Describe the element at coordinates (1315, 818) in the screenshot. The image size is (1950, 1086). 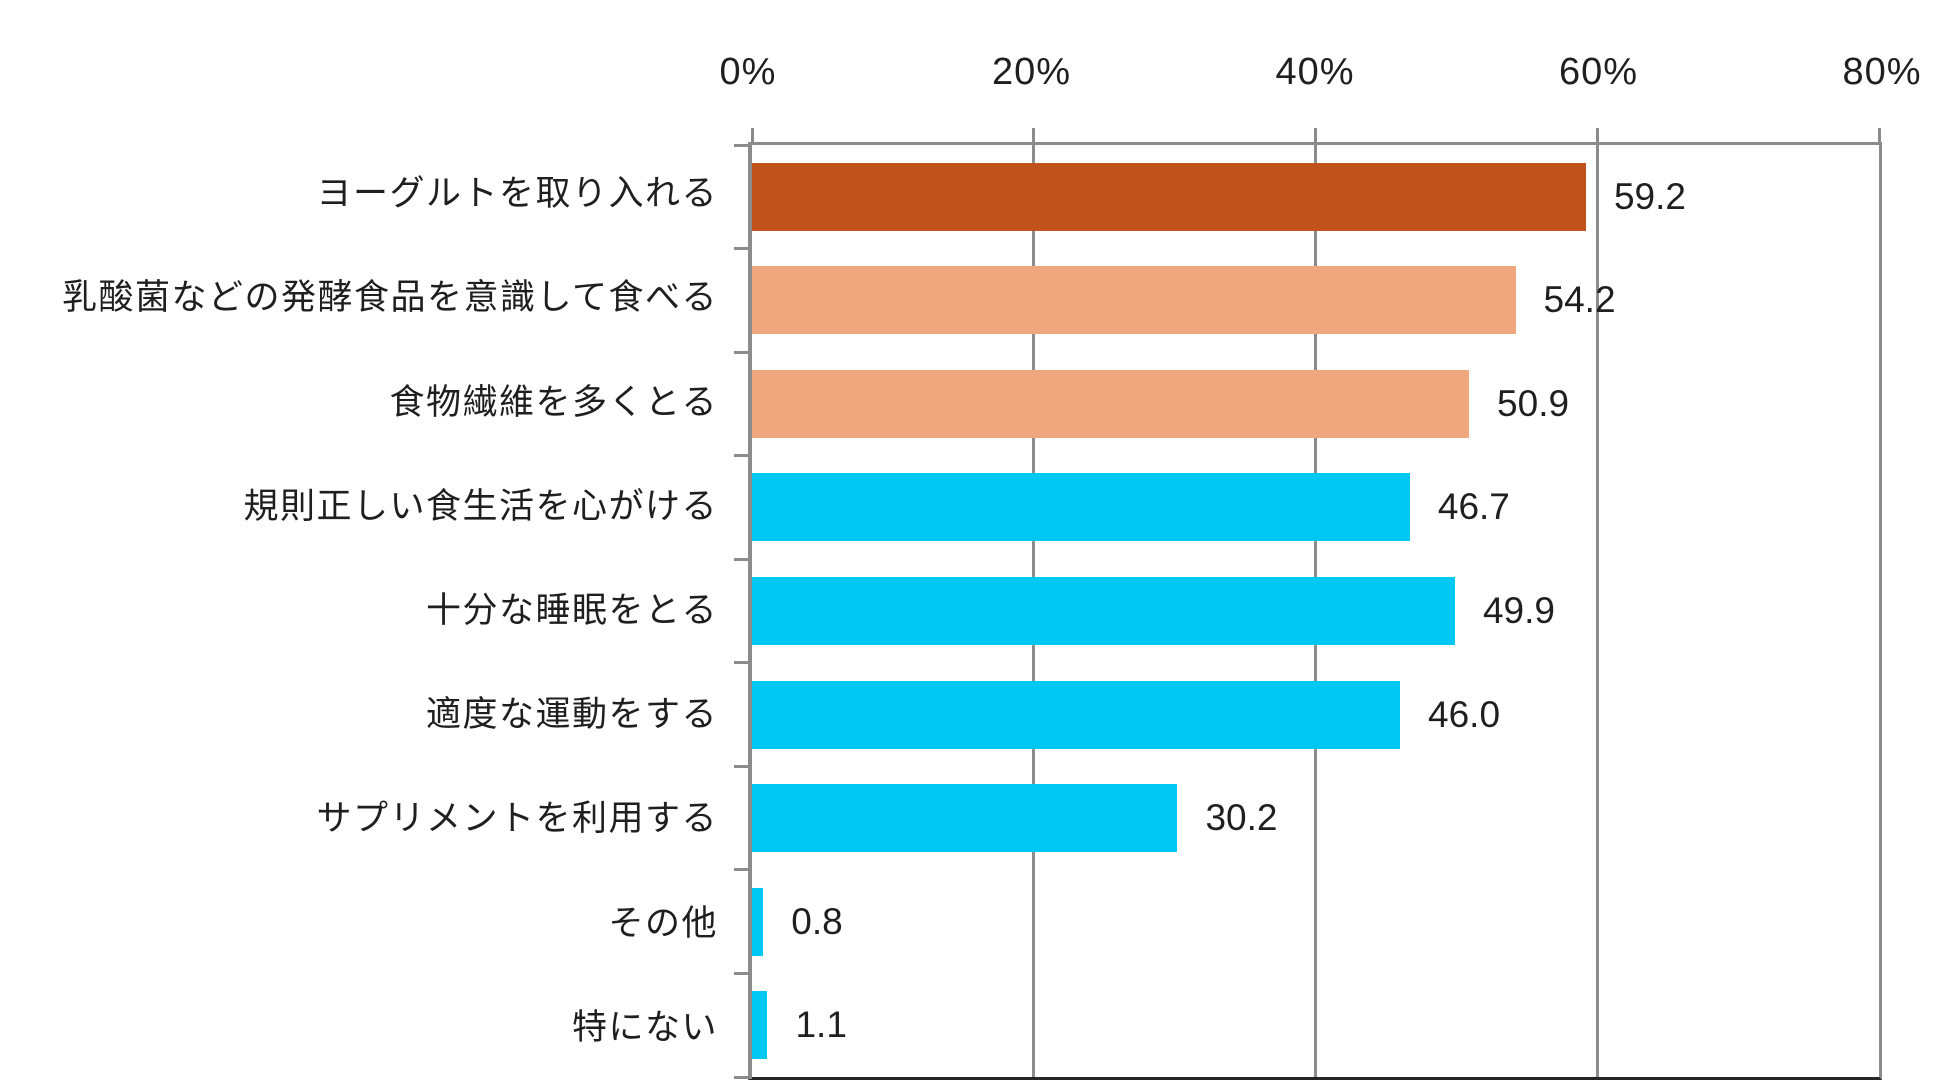
I see `bar-row: 30.2` at that location.